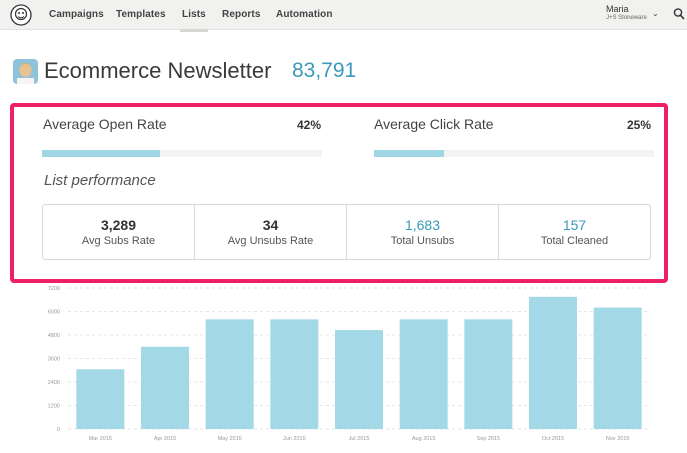  What do you see at coordinates (105, 124) in the screenshot?
I see `open-rate-label: Average Open Rate` at bounding box center [105, 124].